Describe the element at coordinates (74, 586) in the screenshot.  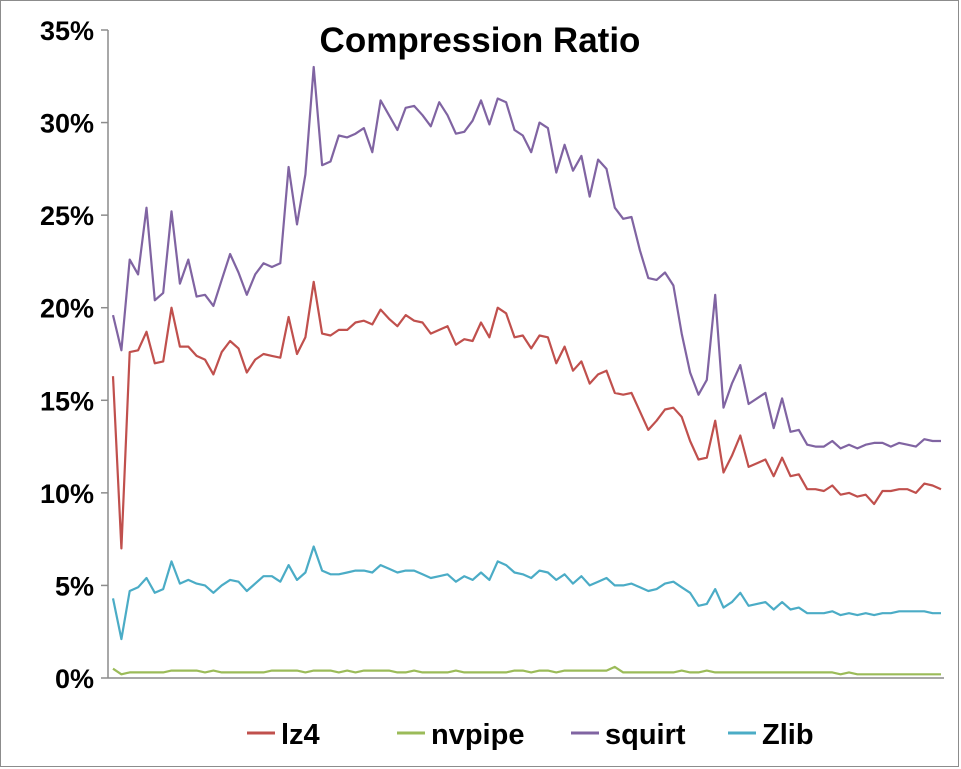
I see `y-tick-label: 5%` at that location.